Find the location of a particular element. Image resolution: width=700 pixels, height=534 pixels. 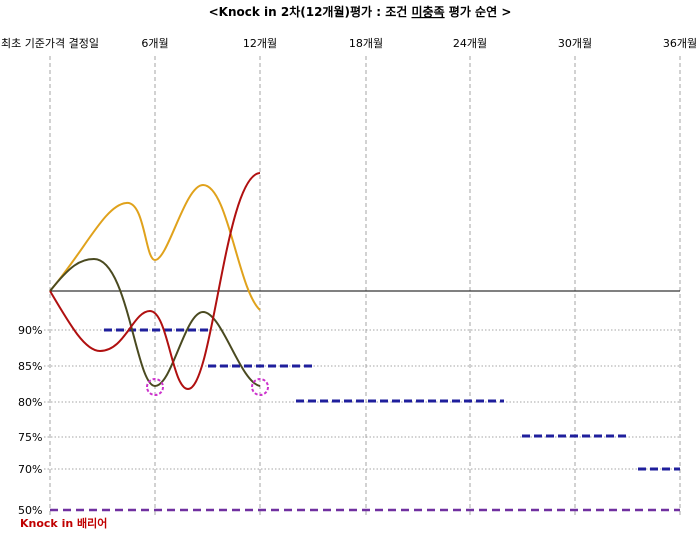

diagram-title: <Knock in 2차(12개월)평가 : 조건 미충족 평가 순연 > is located at coordinates (360, 11).